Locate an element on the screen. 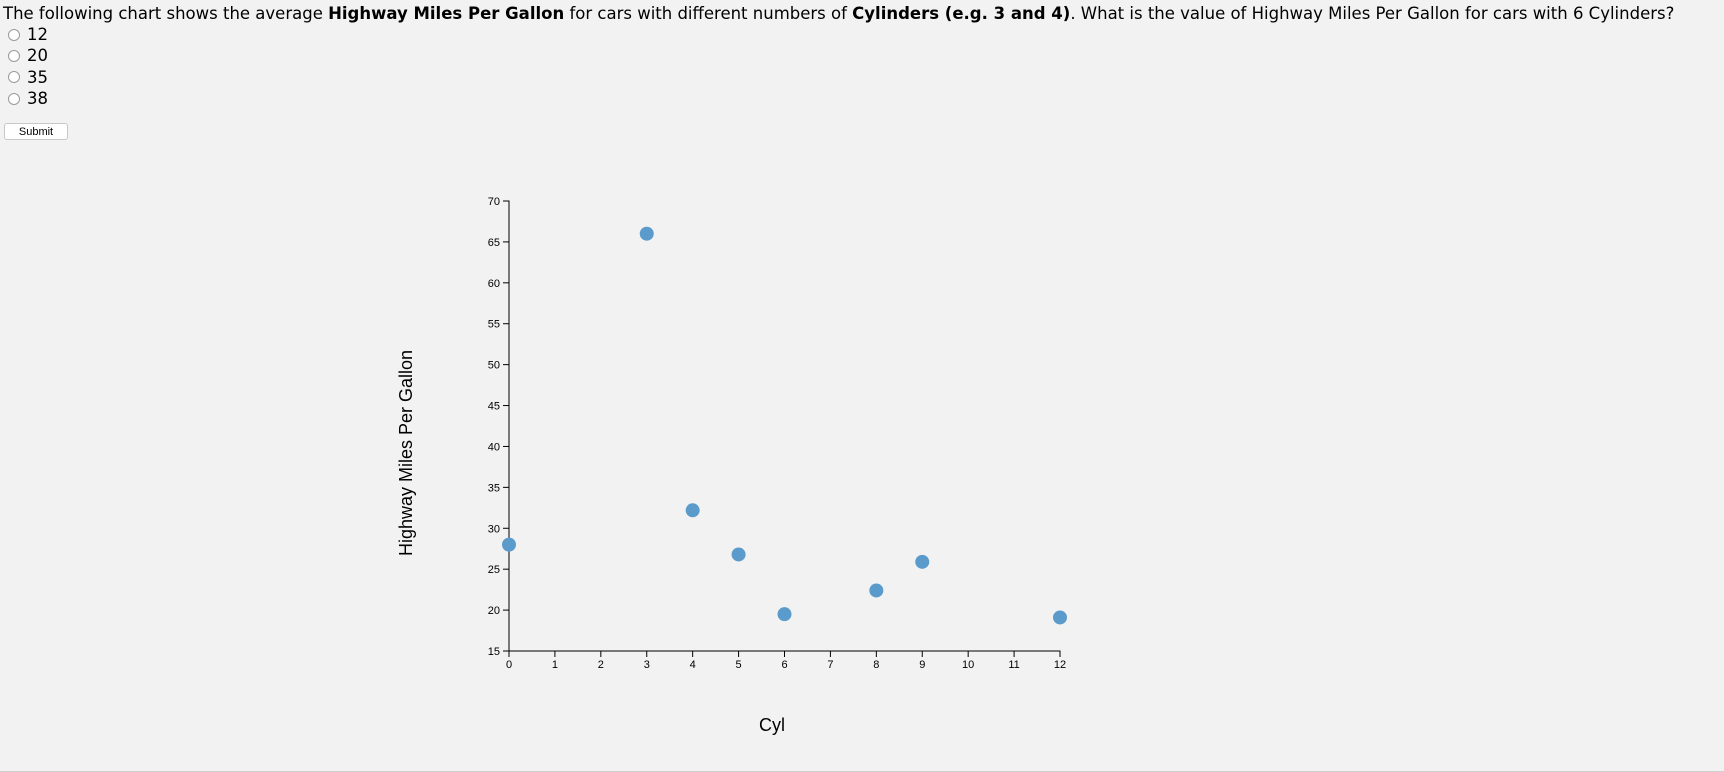 The height and width of the screenshot is (772, 1724). question-part: for cars with different numbers of is located at coordinates (708, 13).